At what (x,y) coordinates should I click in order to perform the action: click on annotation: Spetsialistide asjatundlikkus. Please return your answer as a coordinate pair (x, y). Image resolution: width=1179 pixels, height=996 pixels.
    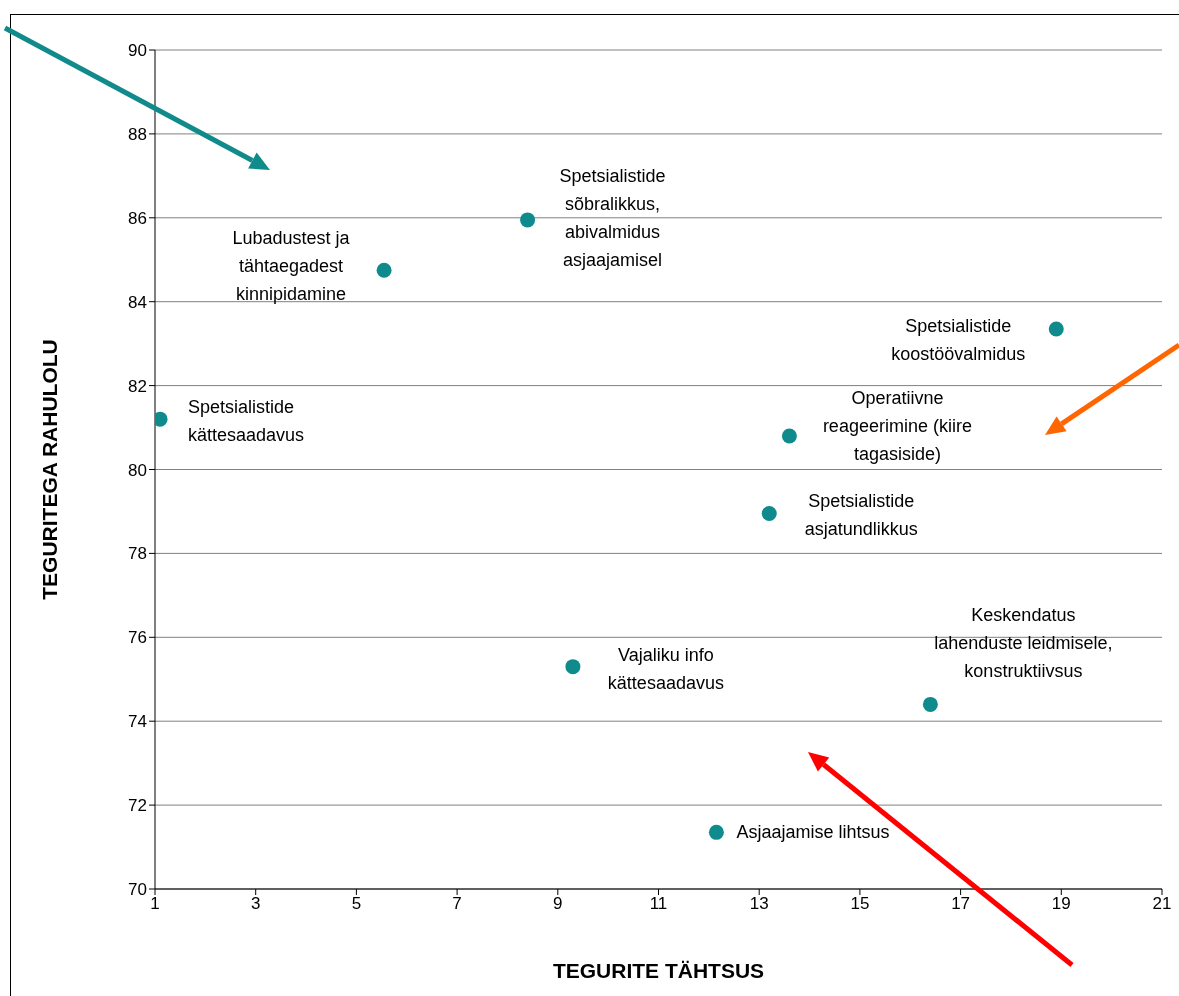
    Looking at the image, I should click on (861, 514).